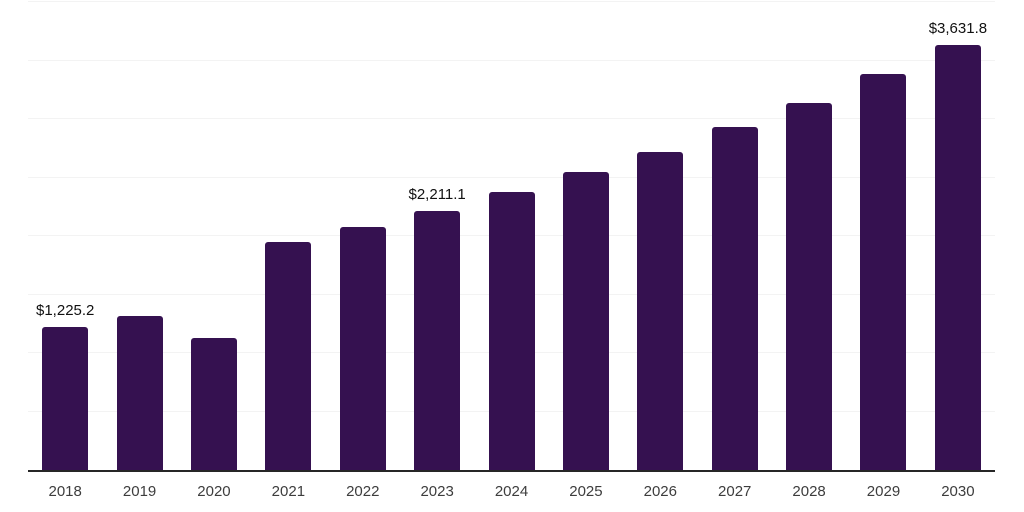  What do you see at coordinates (139, 491) in the screenshot?
I see `x-tick-2019: 2019` at bounding box center [139, 491].